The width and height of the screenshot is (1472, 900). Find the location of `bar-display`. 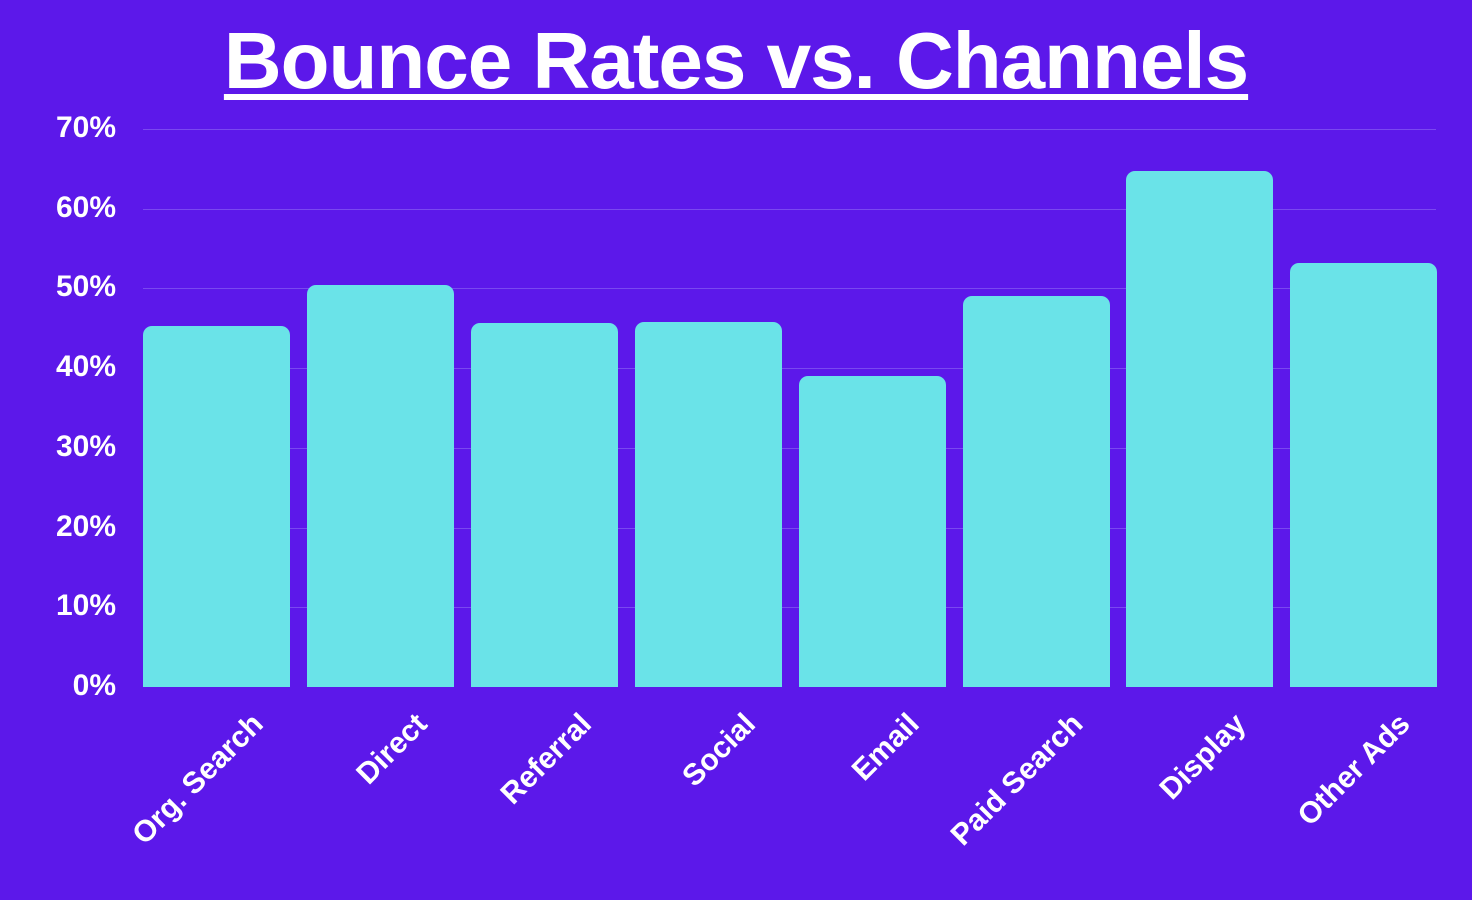

bar-display is located at coordinates (1199, 429).